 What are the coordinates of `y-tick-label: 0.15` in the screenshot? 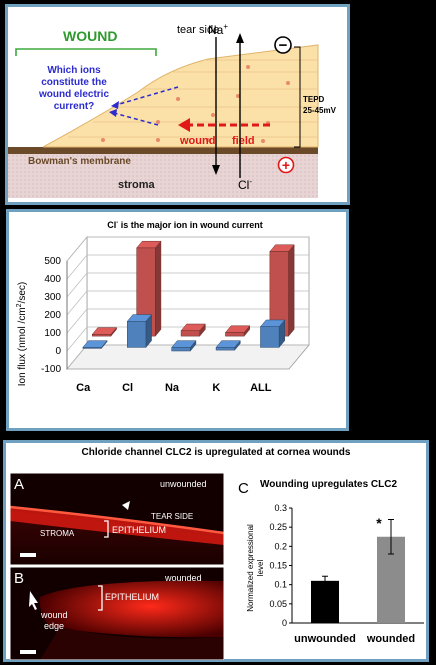 It's located at (278, 566).